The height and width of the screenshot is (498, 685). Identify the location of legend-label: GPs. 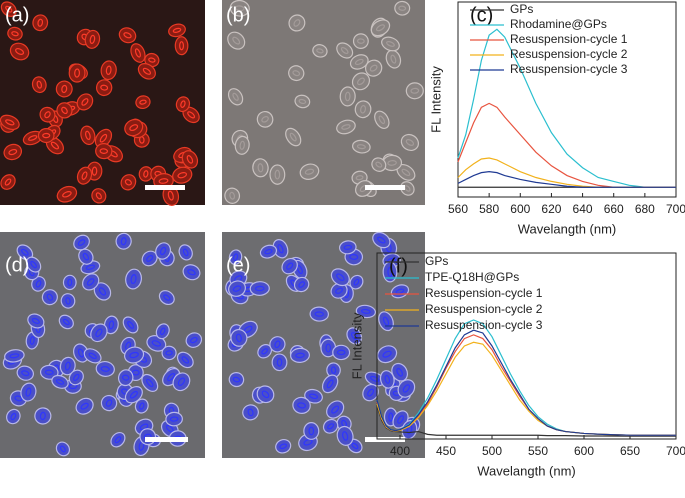
(521, 9).